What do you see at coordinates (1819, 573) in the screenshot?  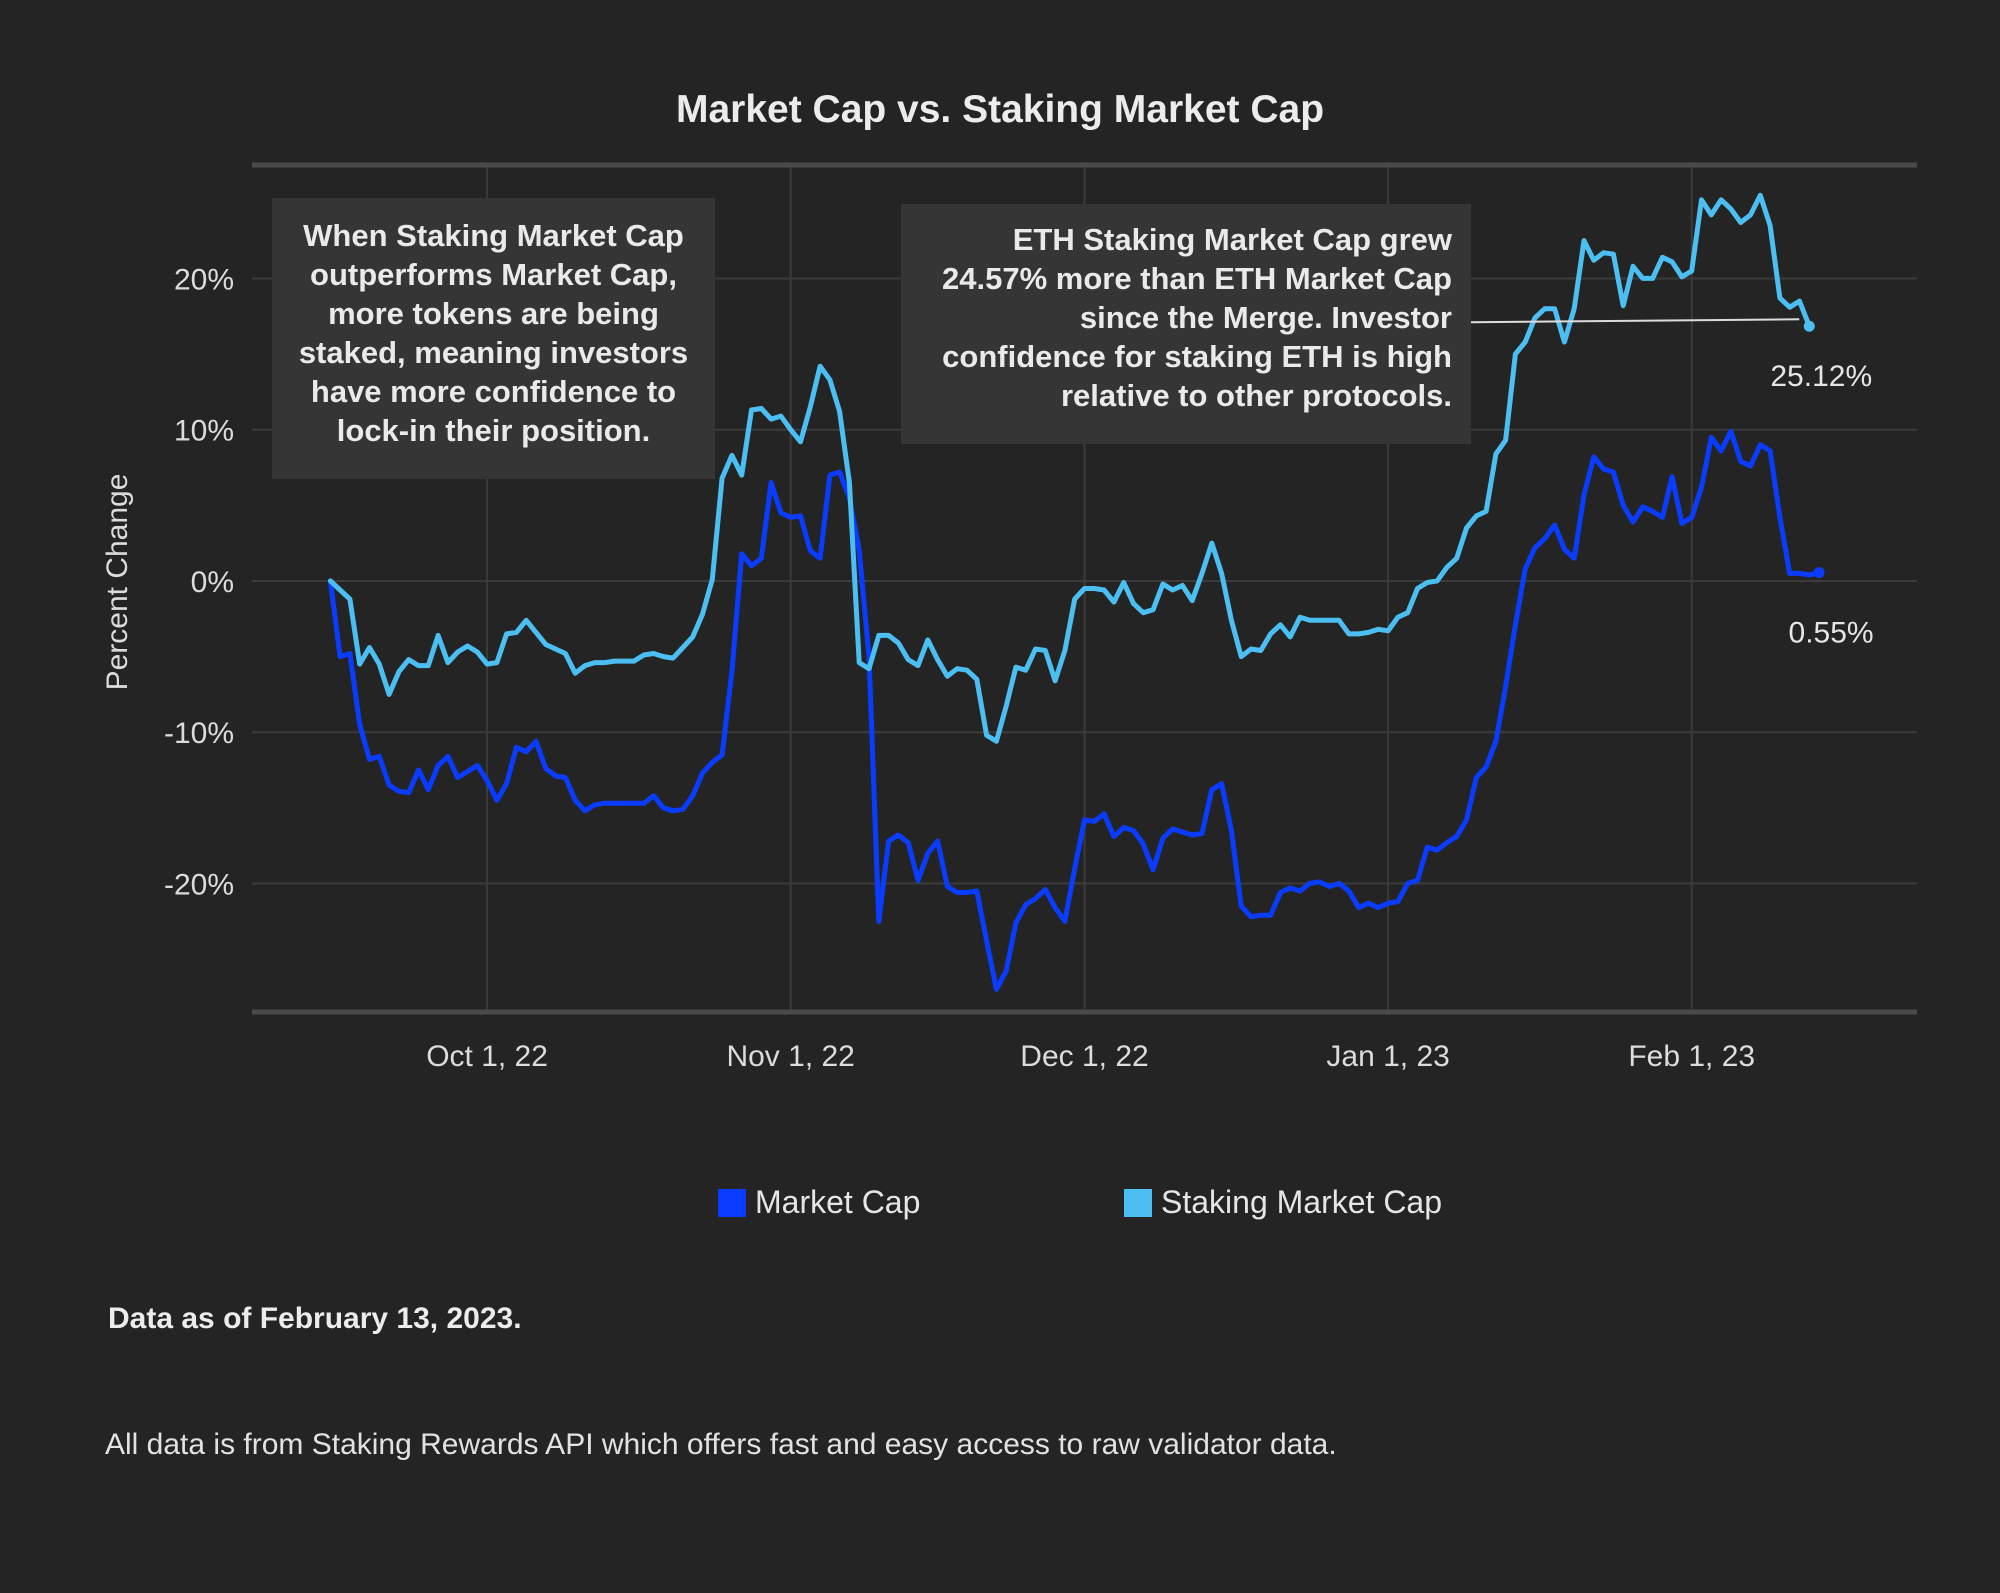 I see `series-endpoint-market-cap` at bounding box center [1819, 573].